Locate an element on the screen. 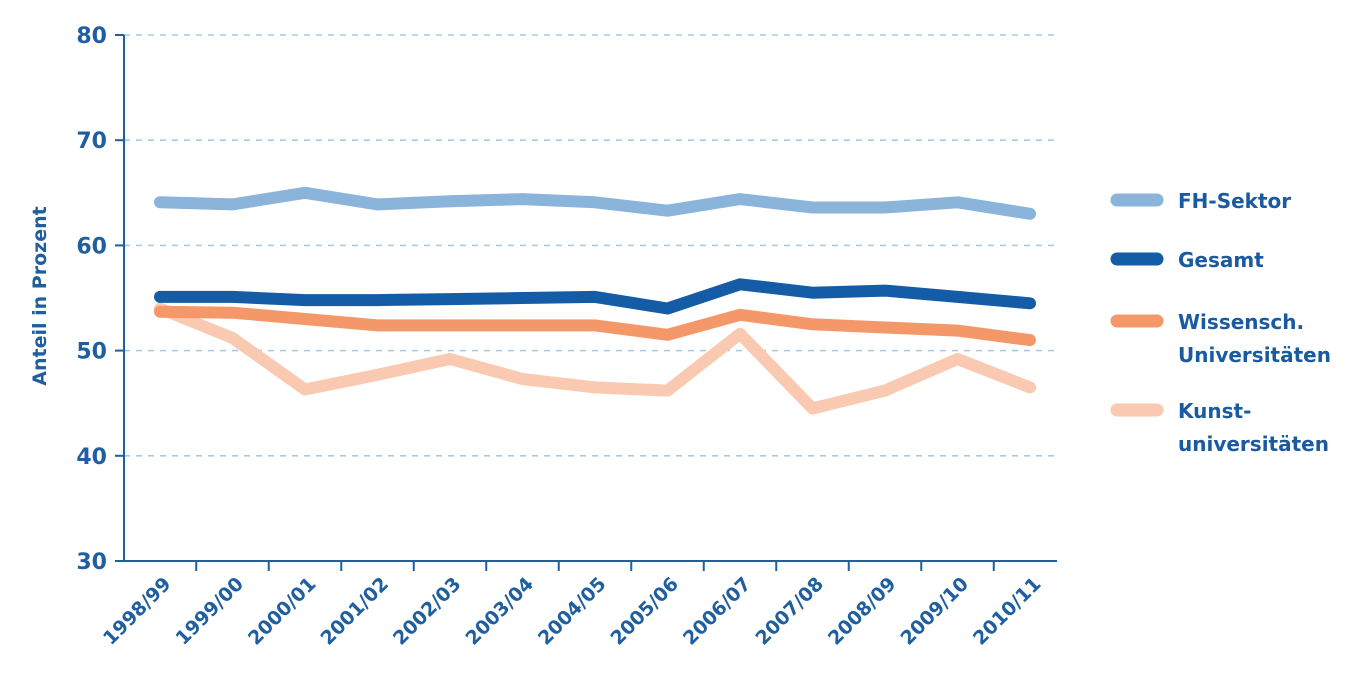 The width and height of the screenshot is (1356, 700). x-tick-label-1999/00: 1999/00 is located at coordinates (209, 611).